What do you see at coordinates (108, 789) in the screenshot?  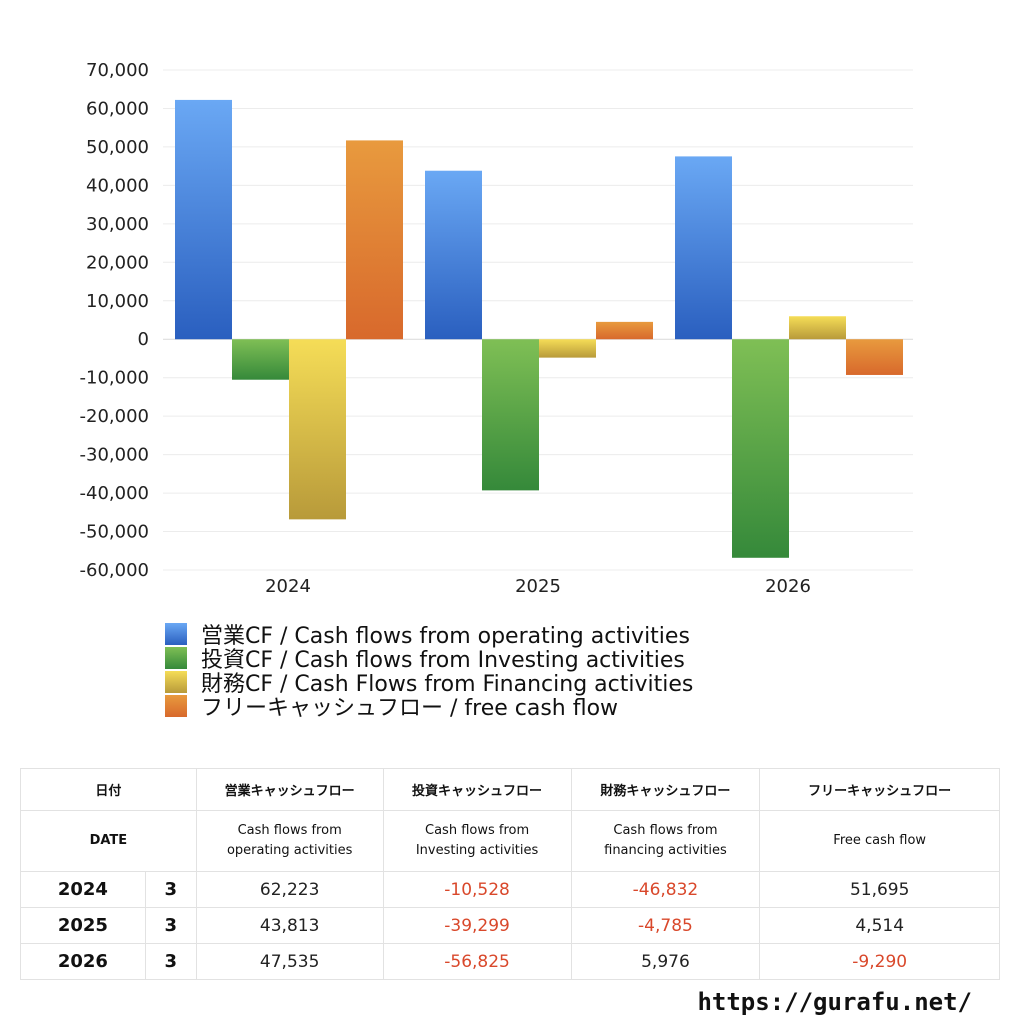 I see `header-date-jp: 日付` at bounding box center [108, 789].